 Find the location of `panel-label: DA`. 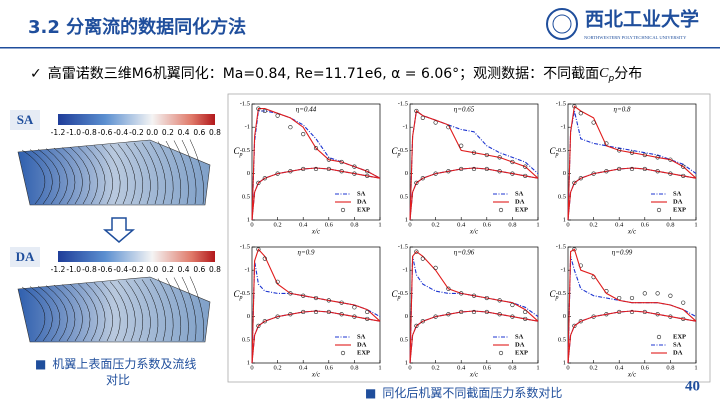

panel-label: DA is located at coordinates (25, 256).